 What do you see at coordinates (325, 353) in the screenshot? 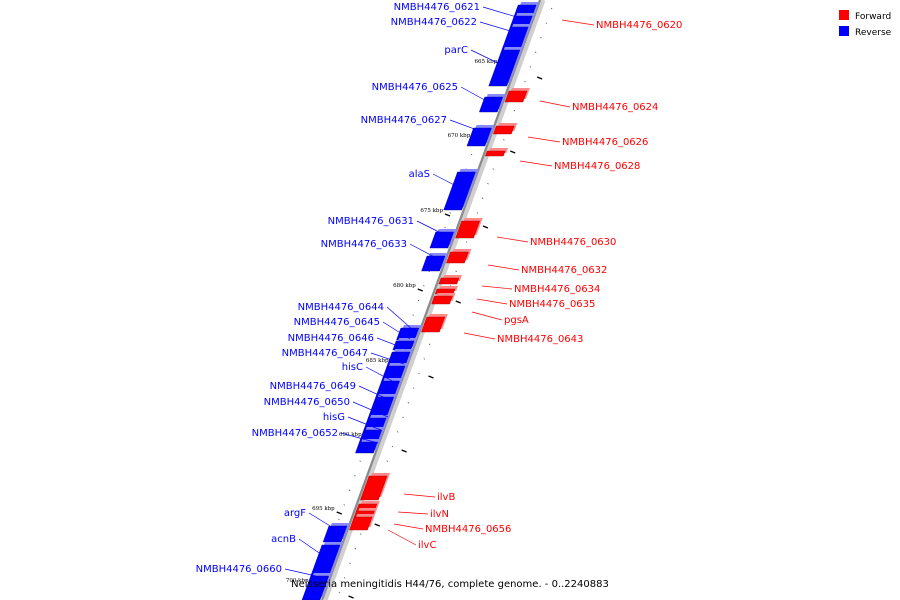
I see `reverse-gene-label: NMBH4476_0647` at bounding box center [325, 353].